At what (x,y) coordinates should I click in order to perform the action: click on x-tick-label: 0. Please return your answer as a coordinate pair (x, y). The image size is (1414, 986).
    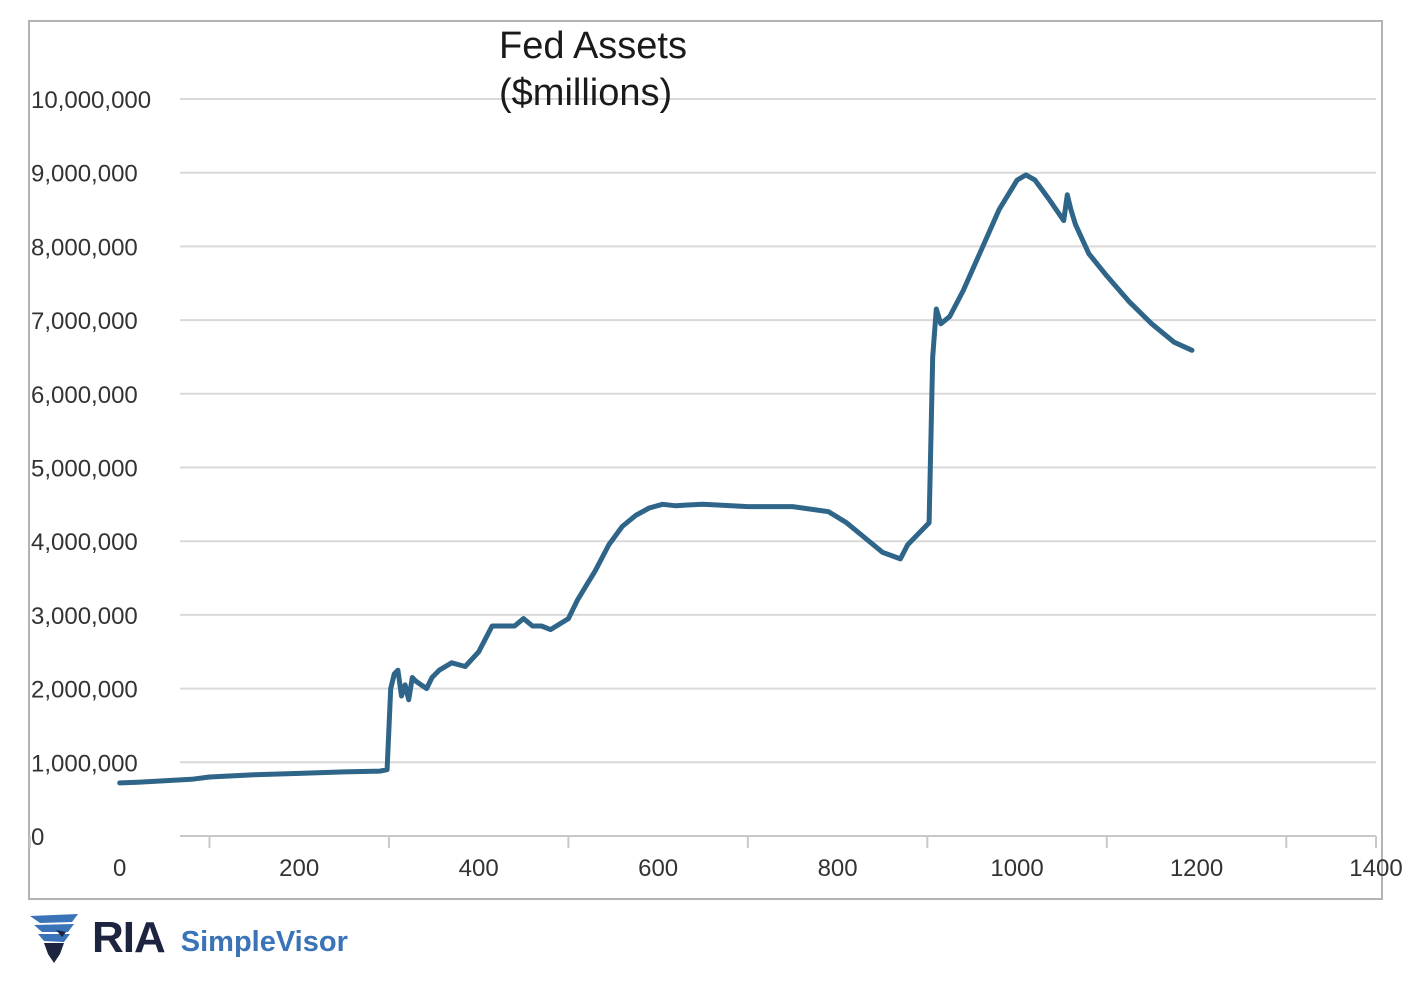
    Looking at the image, I should click on (119, 868).